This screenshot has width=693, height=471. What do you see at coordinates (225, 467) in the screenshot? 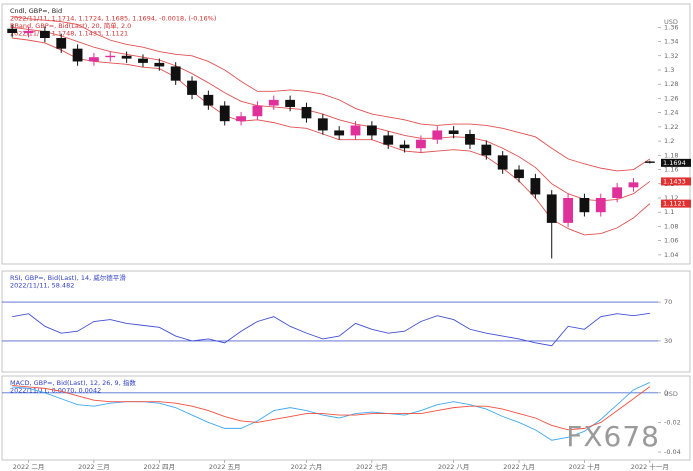
I see `x-tick-label: 2022 五月` at bounding box center [225, 467].